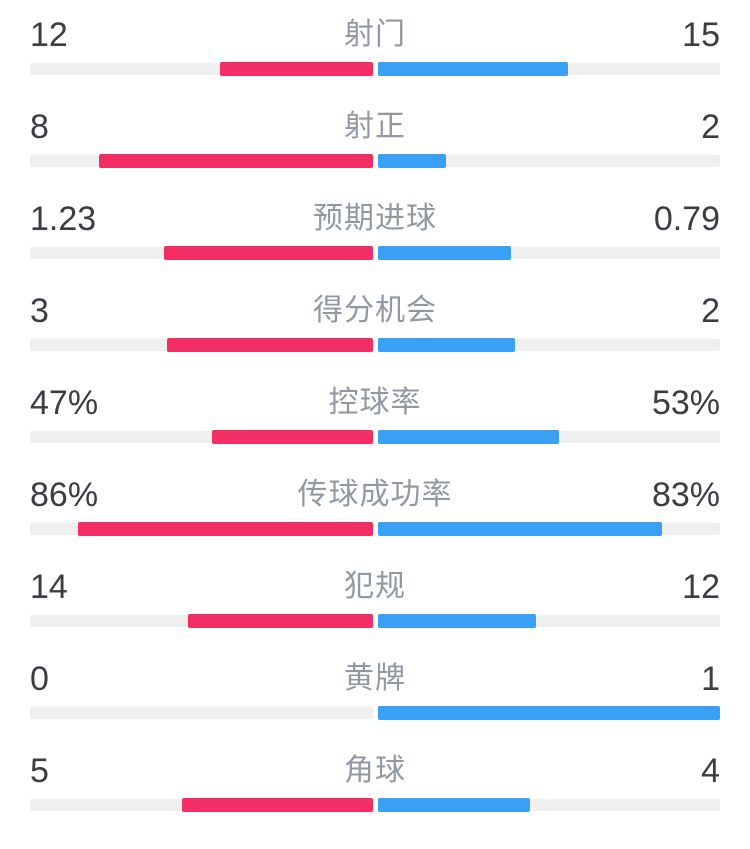 The image size is (750, 849). What do you see at coordinates (701, 35) in the screenshot?
I see `right-team-value: 15` at bounding box center [701, 35].